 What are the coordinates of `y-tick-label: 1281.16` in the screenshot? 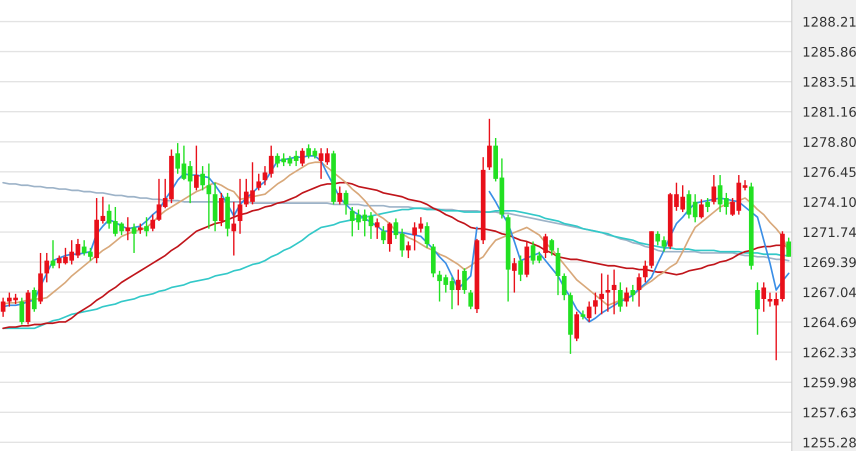 It's located at (830, 111).